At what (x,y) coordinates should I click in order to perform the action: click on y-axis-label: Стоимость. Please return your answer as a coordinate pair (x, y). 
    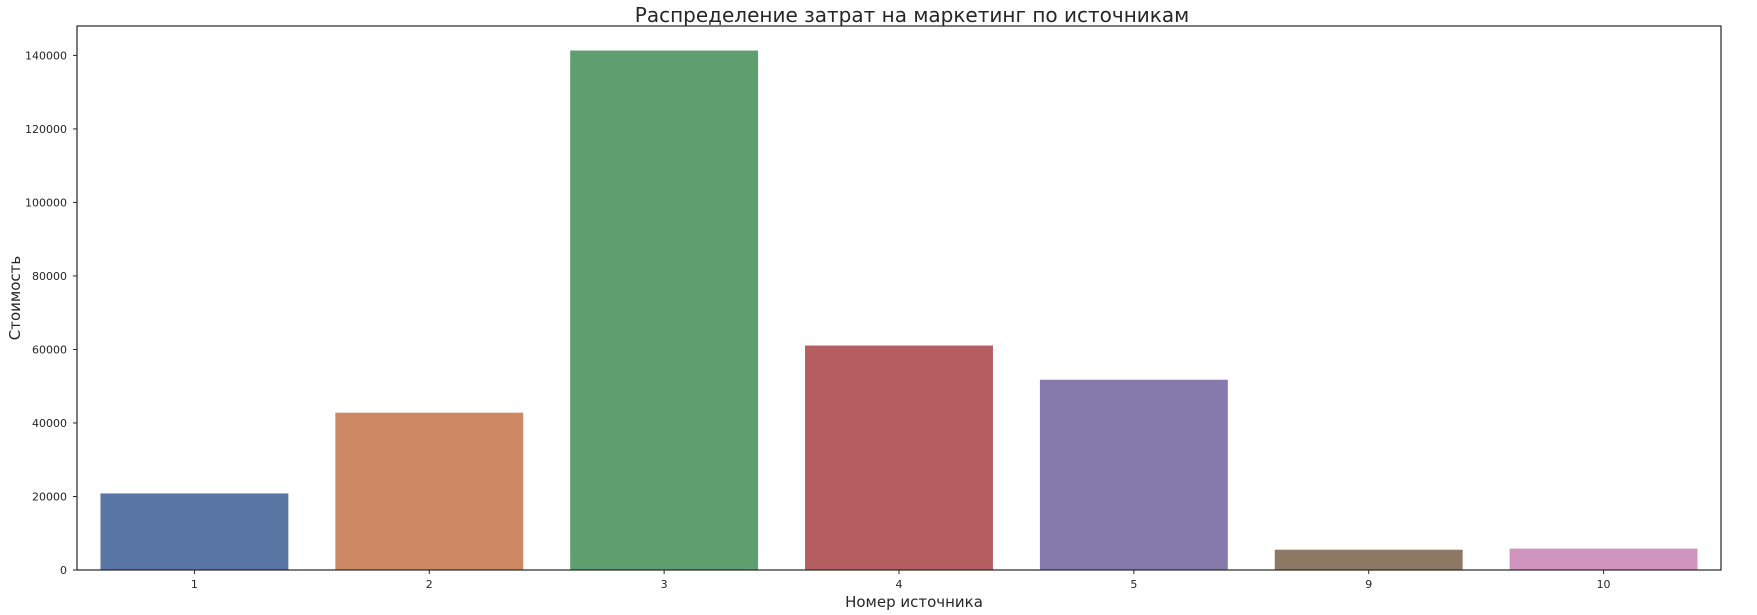
    Looking at the image, I should click on (15, 298).